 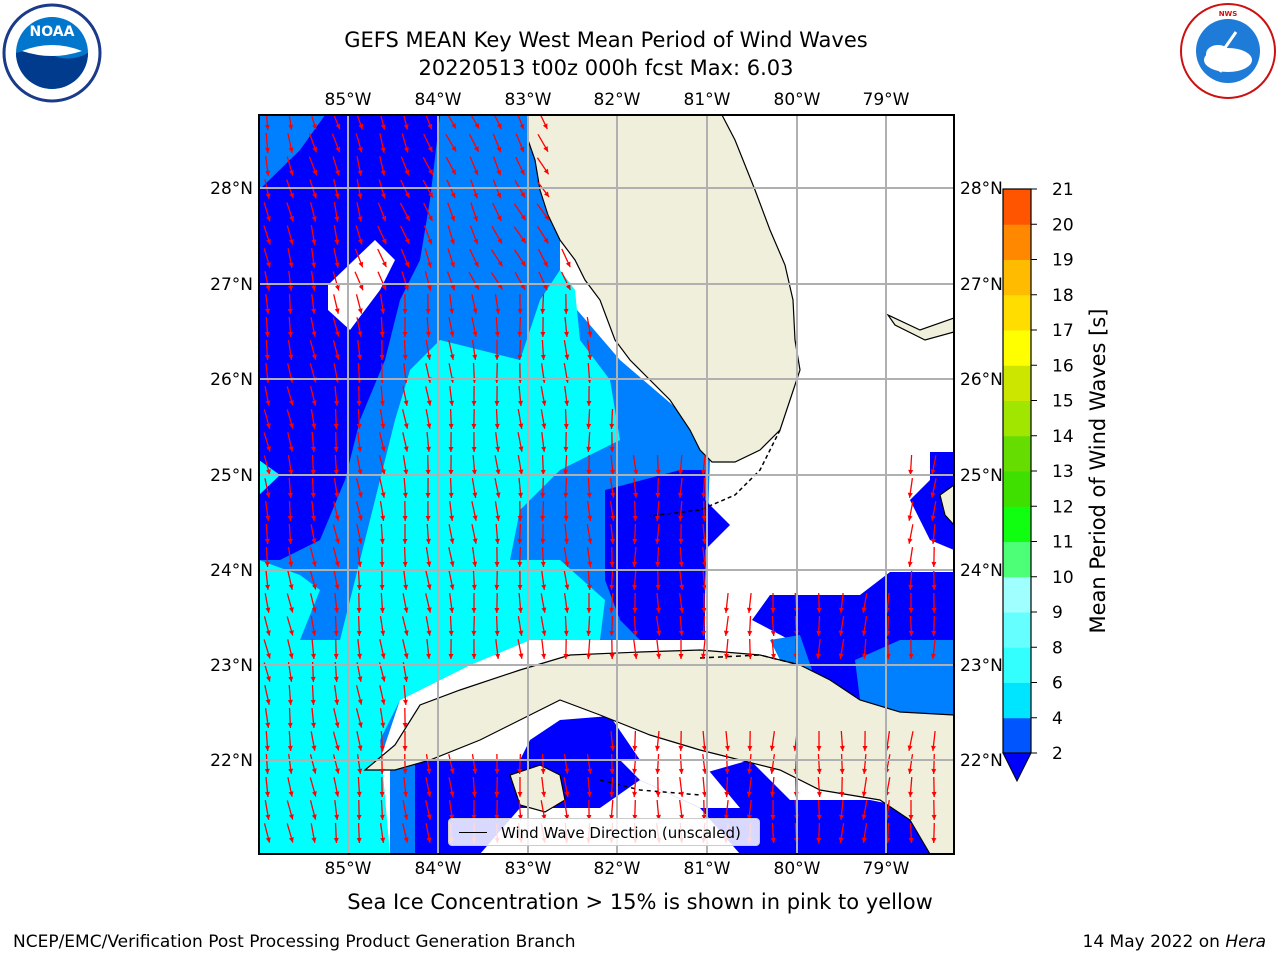 I want to click on colorbar-tick-label: 21, so click(x=1063, y=190).